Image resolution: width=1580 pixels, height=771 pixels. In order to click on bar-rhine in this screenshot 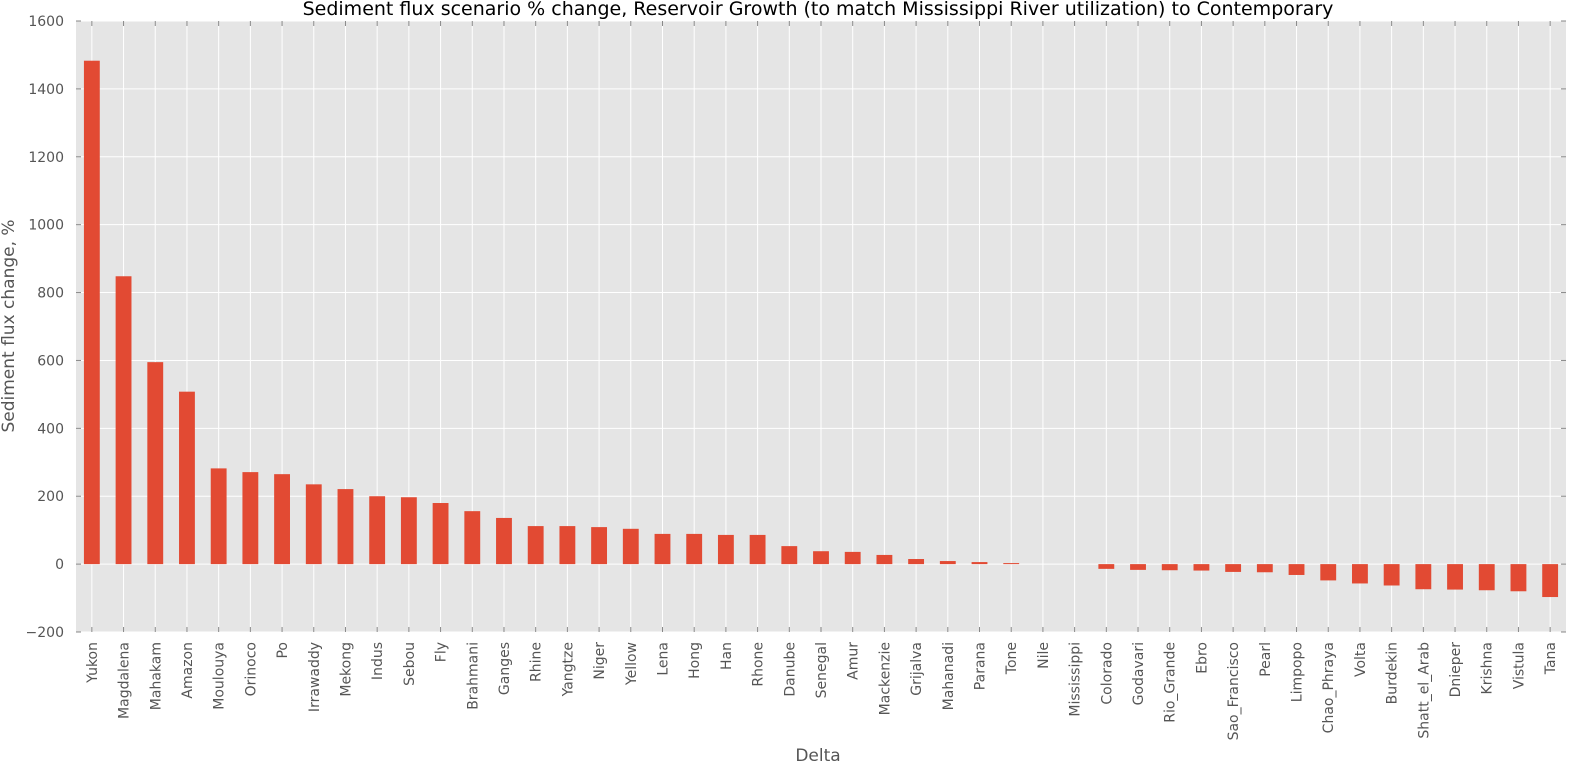, I will do `click(535, 545)`.